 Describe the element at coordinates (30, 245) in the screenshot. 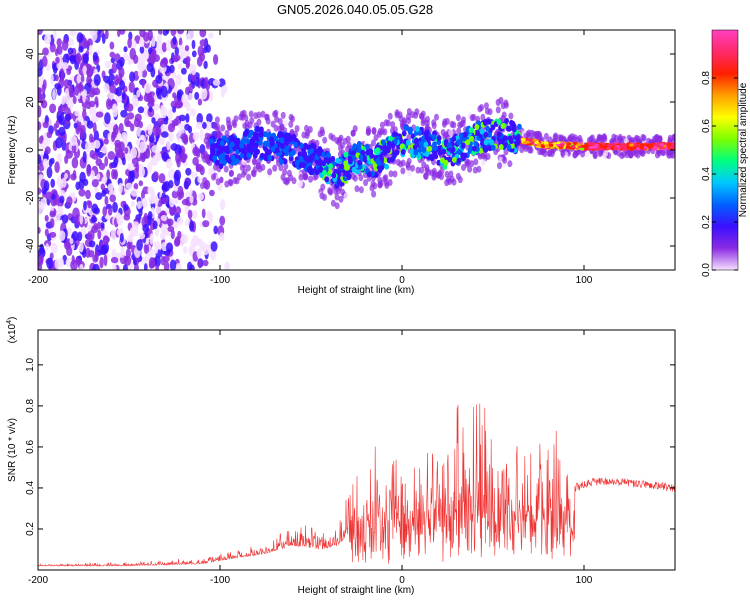

I see `y-tick-label: -40` at that location.